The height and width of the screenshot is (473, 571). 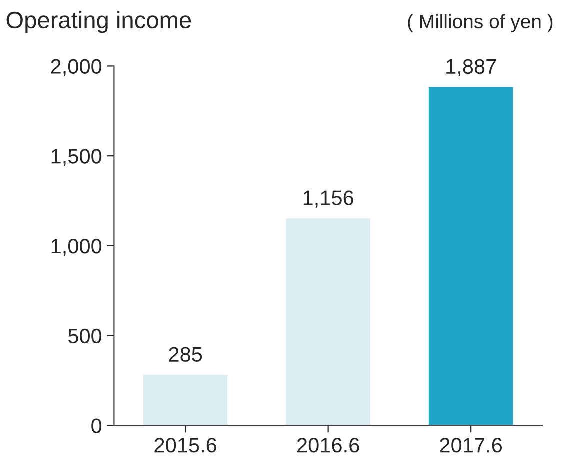 I want to click on chart-title: Operating income, so click(x=99, y=22).